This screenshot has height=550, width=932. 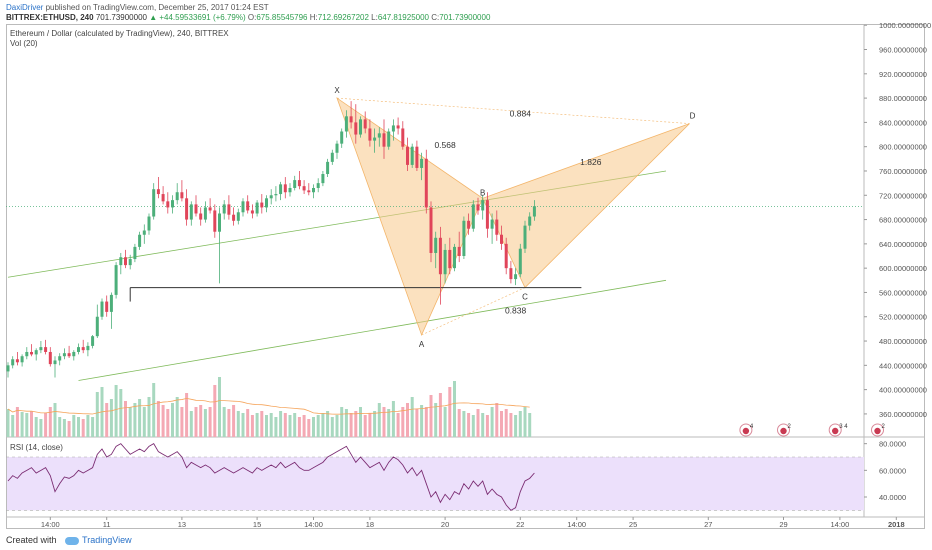 What do you see at coordinates (586, 206) in the screenshot?
I see `pattern-bcd-triangle` at bounding box center [586, 206].